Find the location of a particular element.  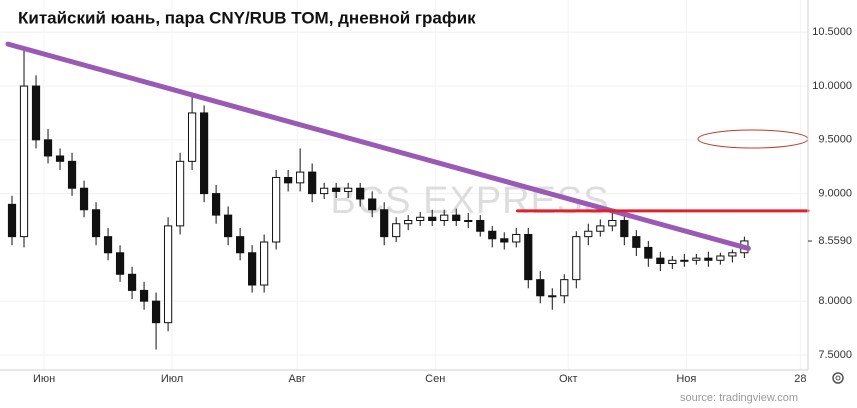

x-tick-label: Окт is located at coordinates (568, 379).